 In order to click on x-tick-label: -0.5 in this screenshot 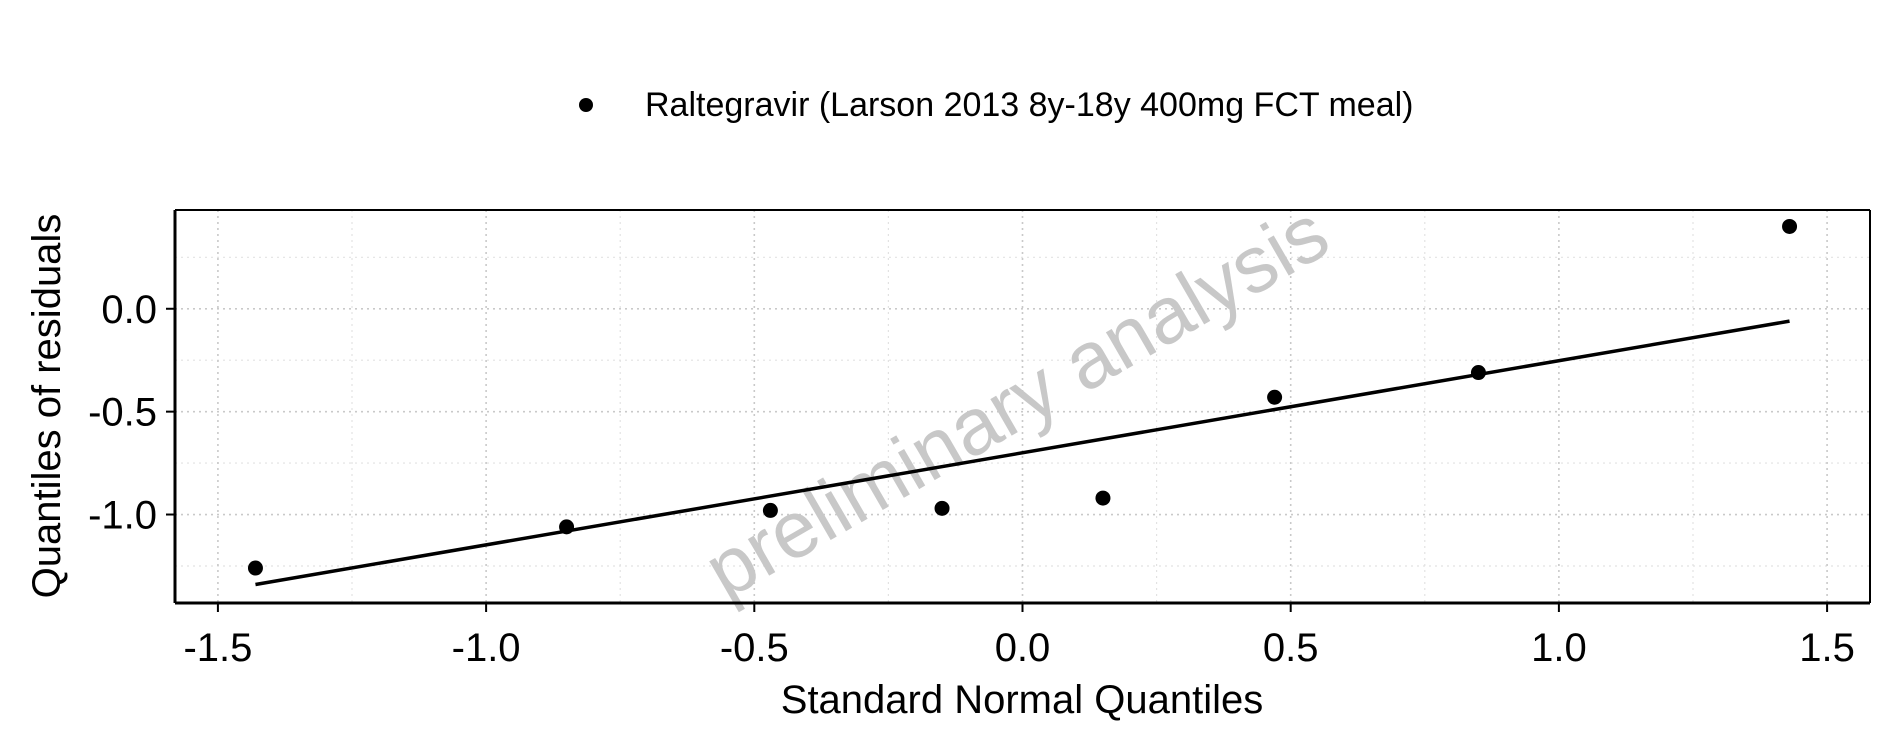, I will do `click(754, 648)`.